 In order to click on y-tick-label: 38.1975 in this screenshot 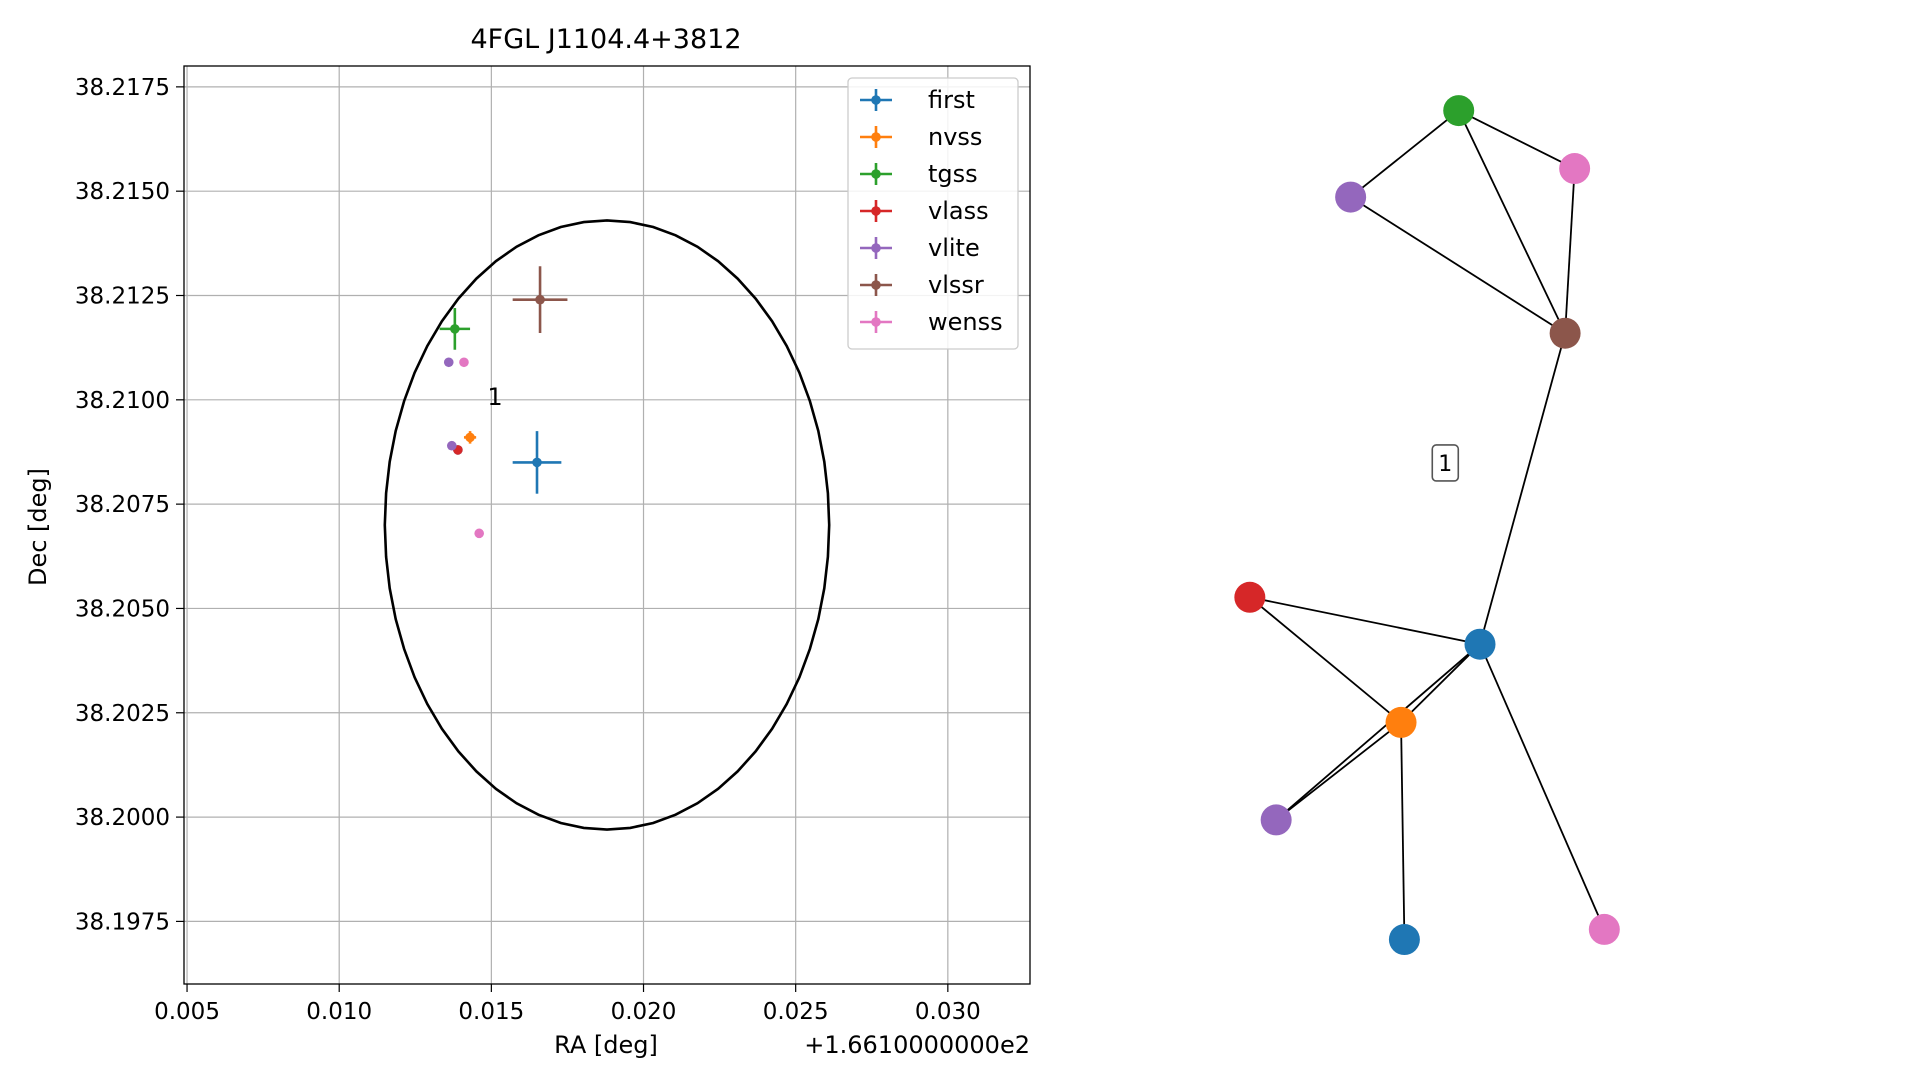, I will do `click(122, 922)`.